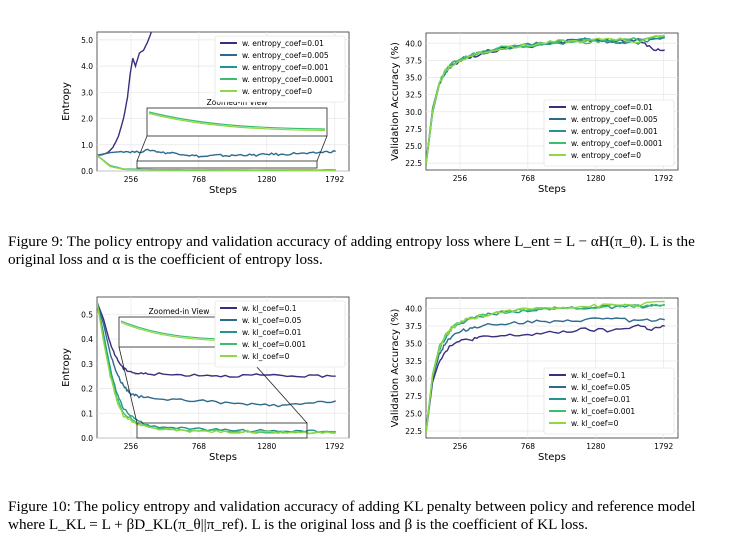 Image resolution: width=740 pixels, height=541 pixels. I want to click on fig10-caption-label: Figure 10:, so click(39, 506).